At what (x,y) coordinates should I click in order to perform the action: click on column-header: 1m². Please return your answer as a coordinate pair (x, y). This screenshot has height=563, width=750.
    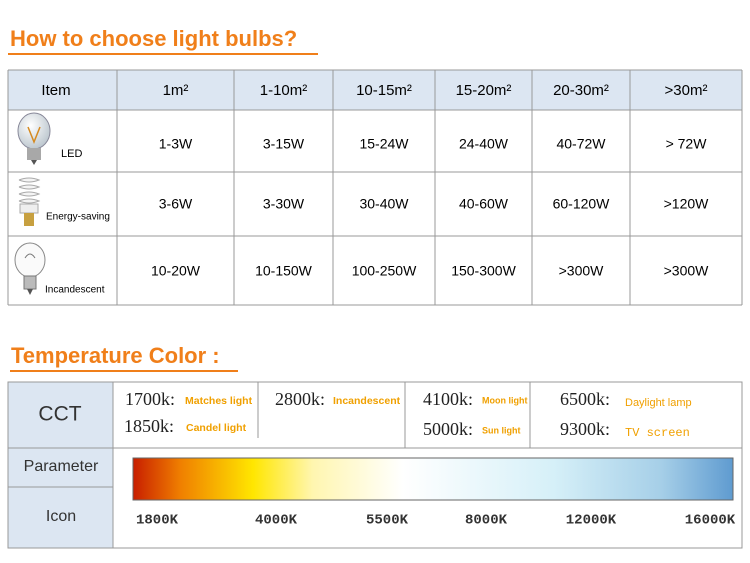
    Looking at the image, I should click on (176, 90).